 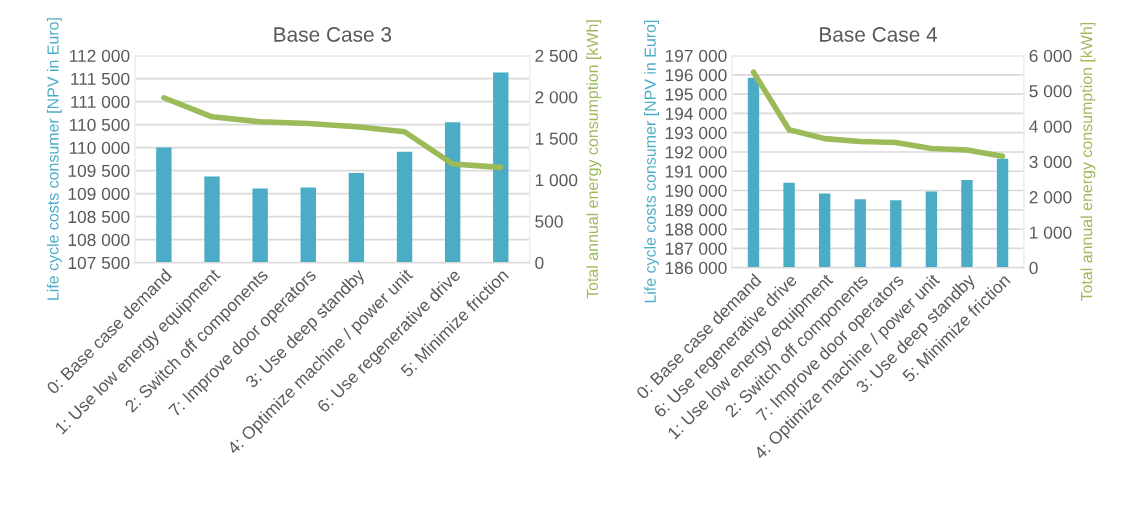 I want to click on chart-title: Base Case 4, so click(x=879, y=34).